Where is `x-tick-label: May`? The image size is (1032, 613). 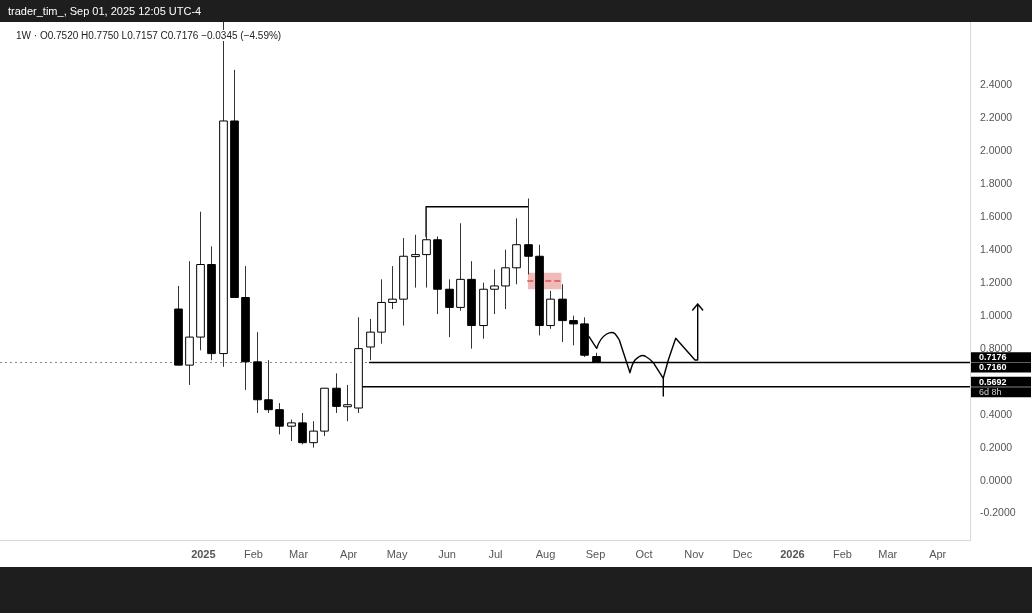
x-tick-label: May is located at coordinates (397, 553).